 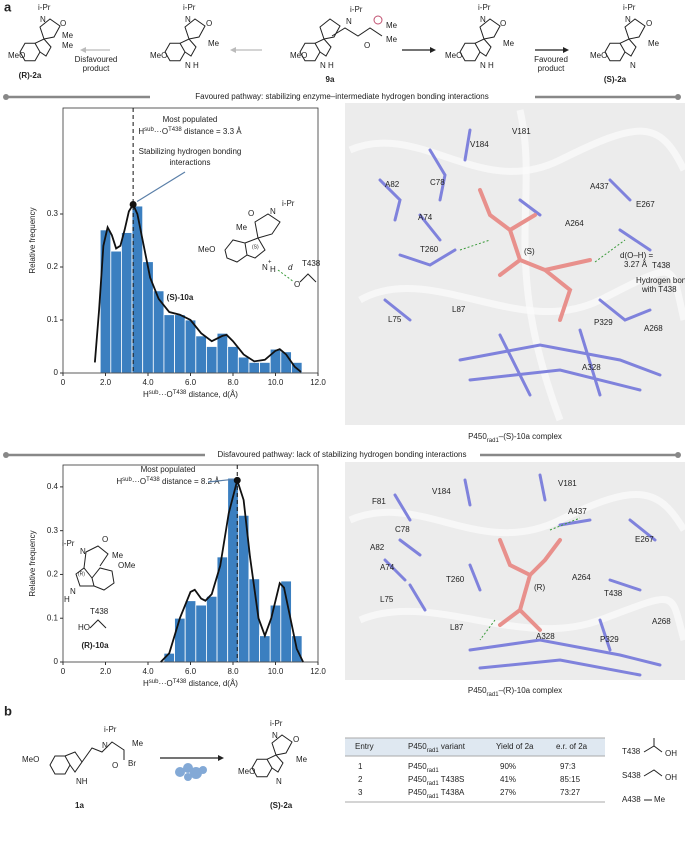 I want to click on table-cell: 2, so click(x=360, y=779).